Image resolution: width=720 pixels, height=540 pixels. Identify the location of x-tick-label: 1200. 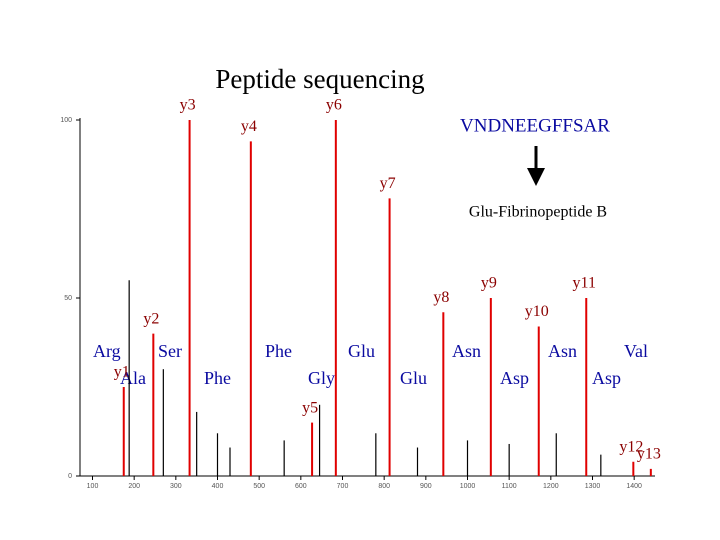
(551, 486).